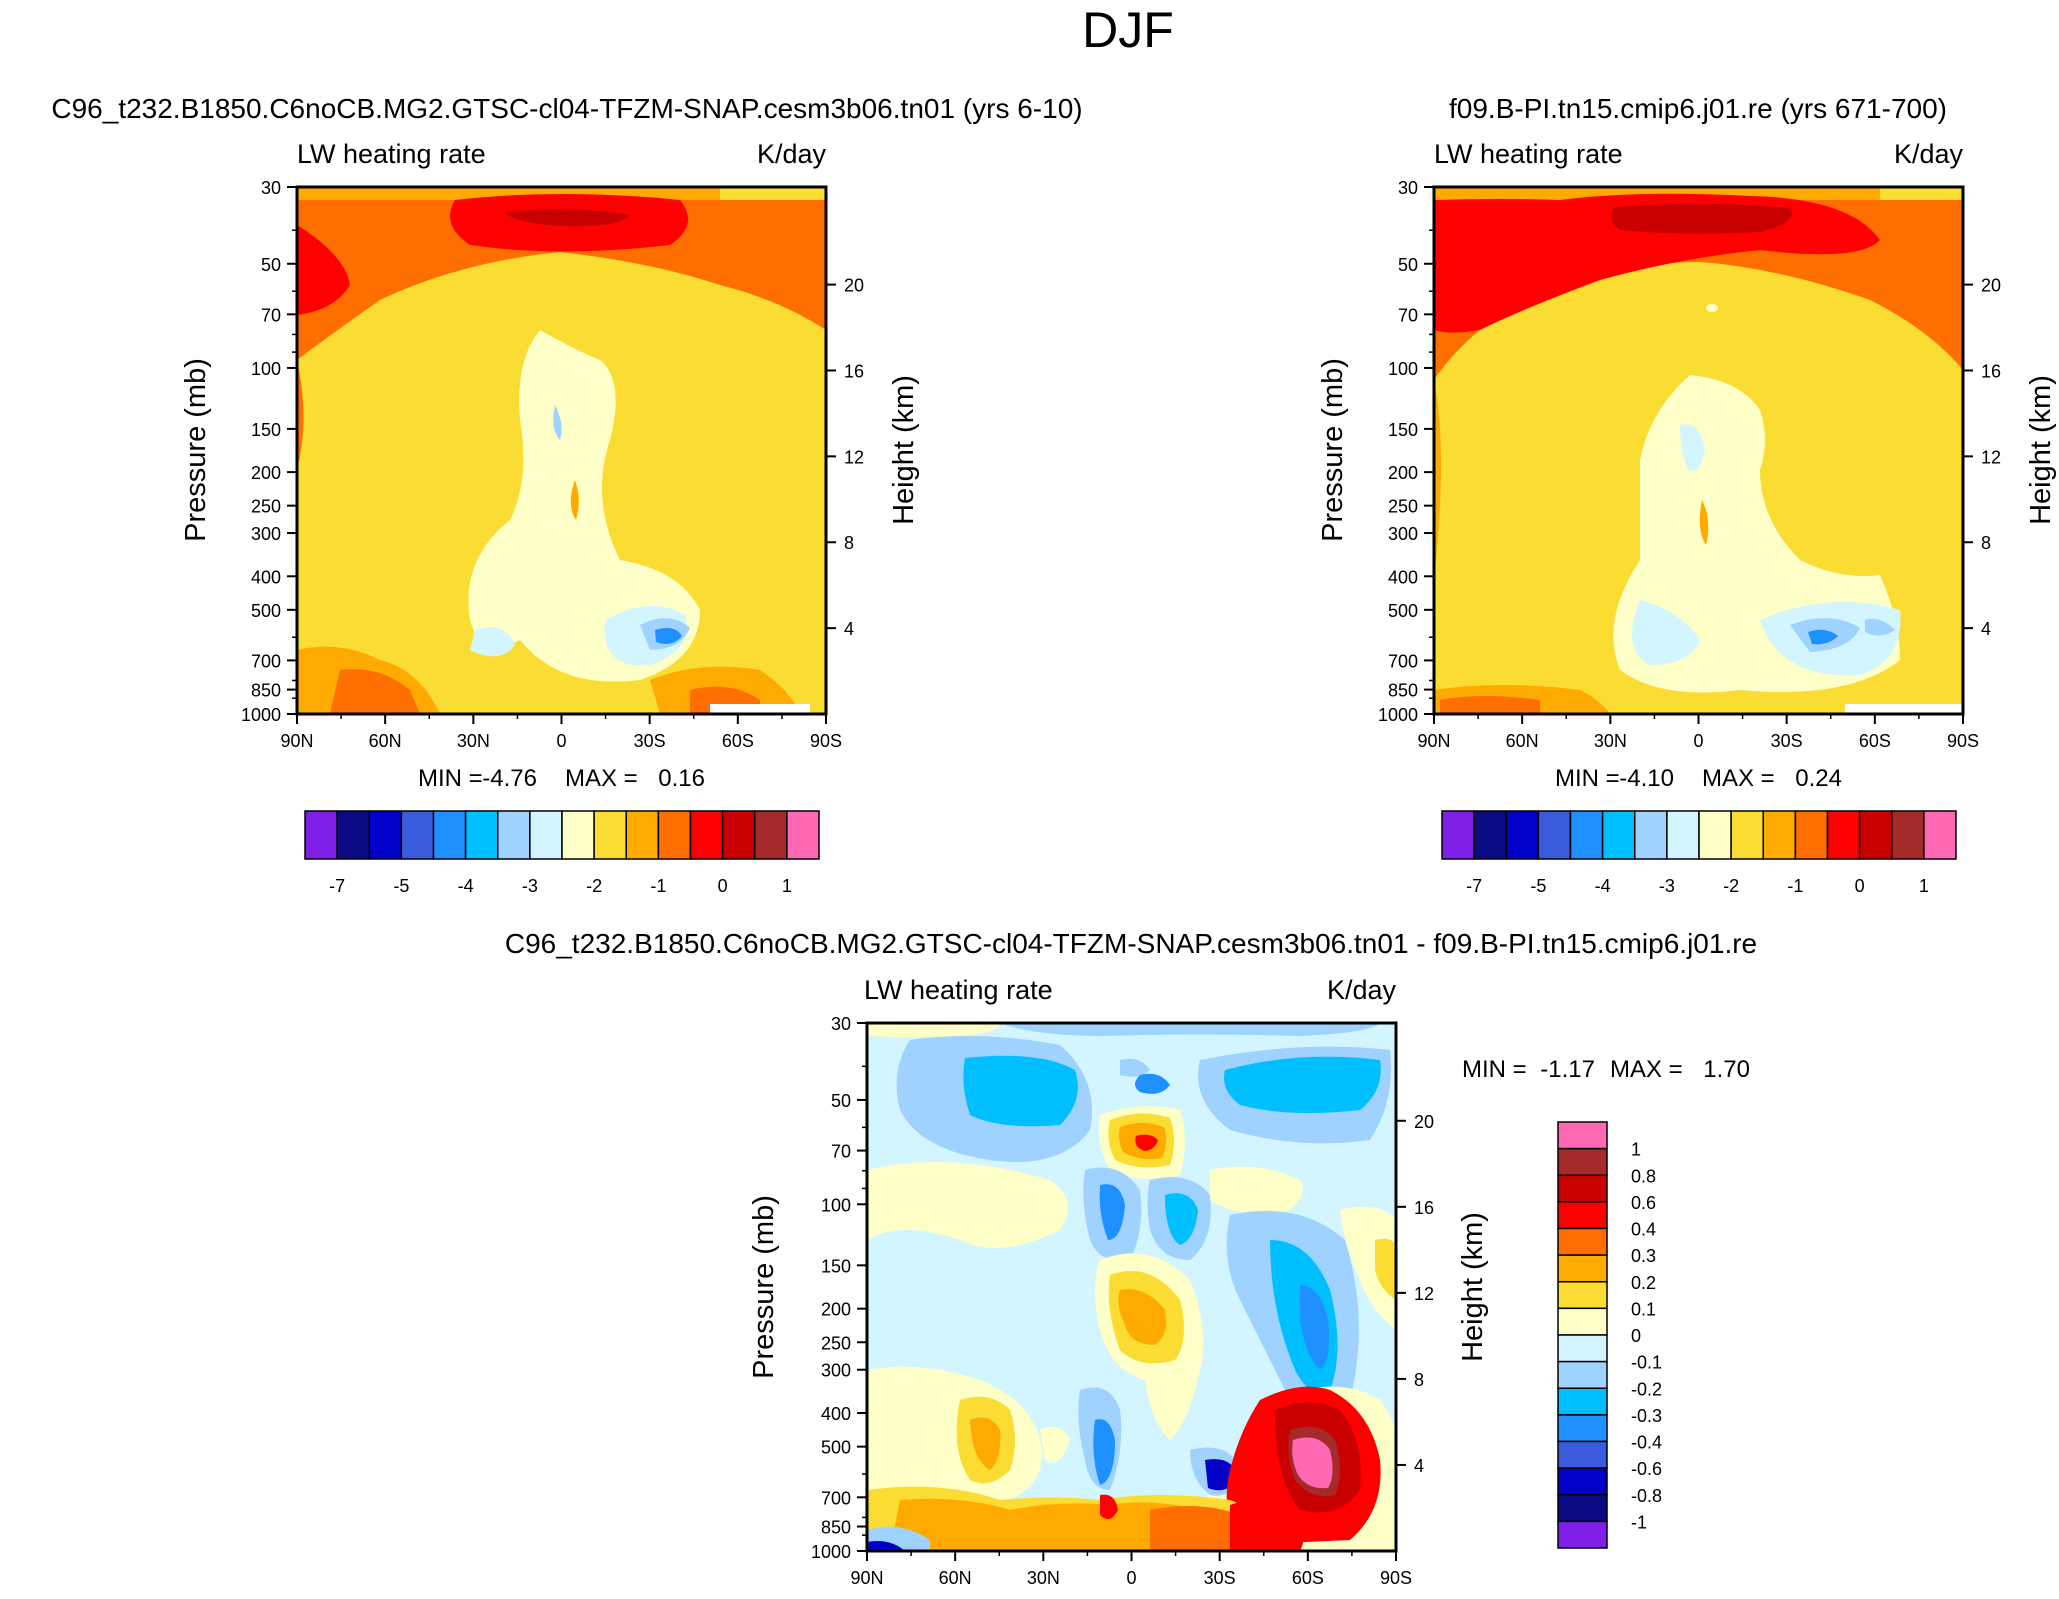  I want to click on colorbar-label: -0.1, so click(1646, 1363).